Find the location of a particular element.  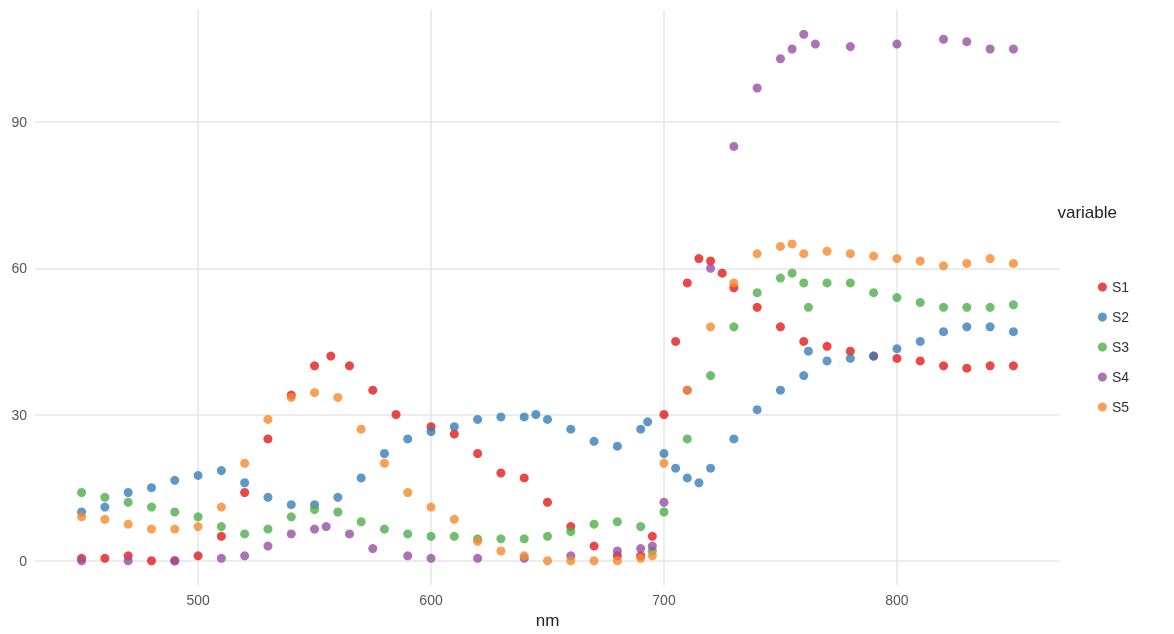

y-tick-label: 60 is located at coordinates (19, 268).